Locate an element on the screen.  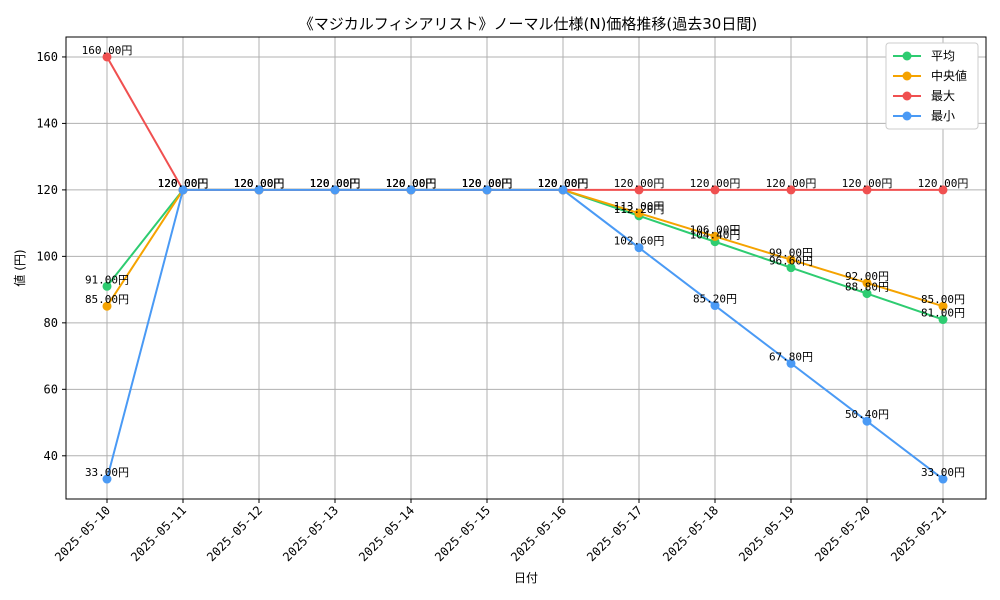
legend-label: 最小 is located at coordinates (943, 116).